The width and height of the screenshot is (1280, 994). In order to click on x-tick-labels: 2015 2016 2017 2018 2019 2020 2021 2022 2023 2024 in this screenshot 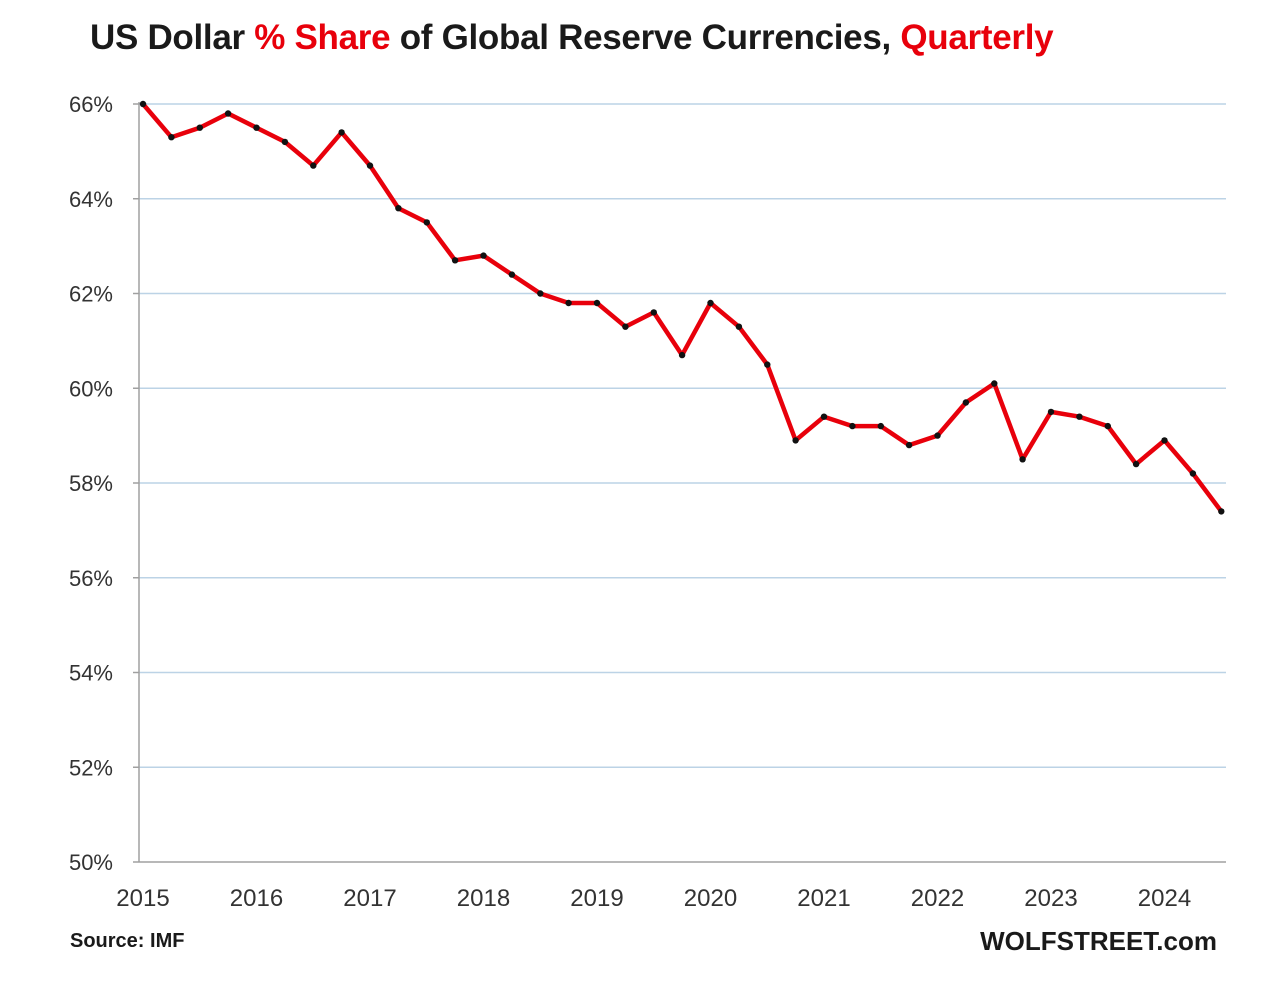, I will do `click(653, 898)`.